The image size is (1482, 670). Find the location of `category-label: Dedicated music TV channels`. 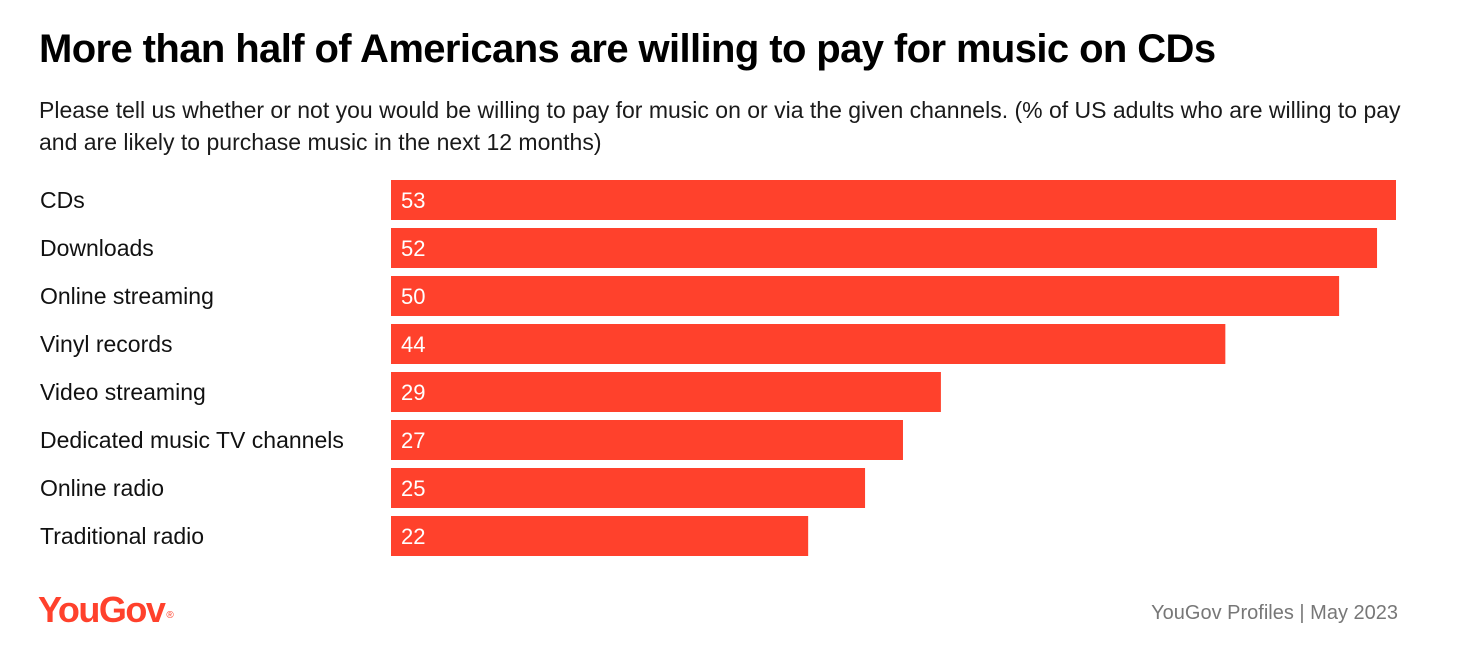

category-label: Dedicated music TV channels is located at coordinates (192, 440).